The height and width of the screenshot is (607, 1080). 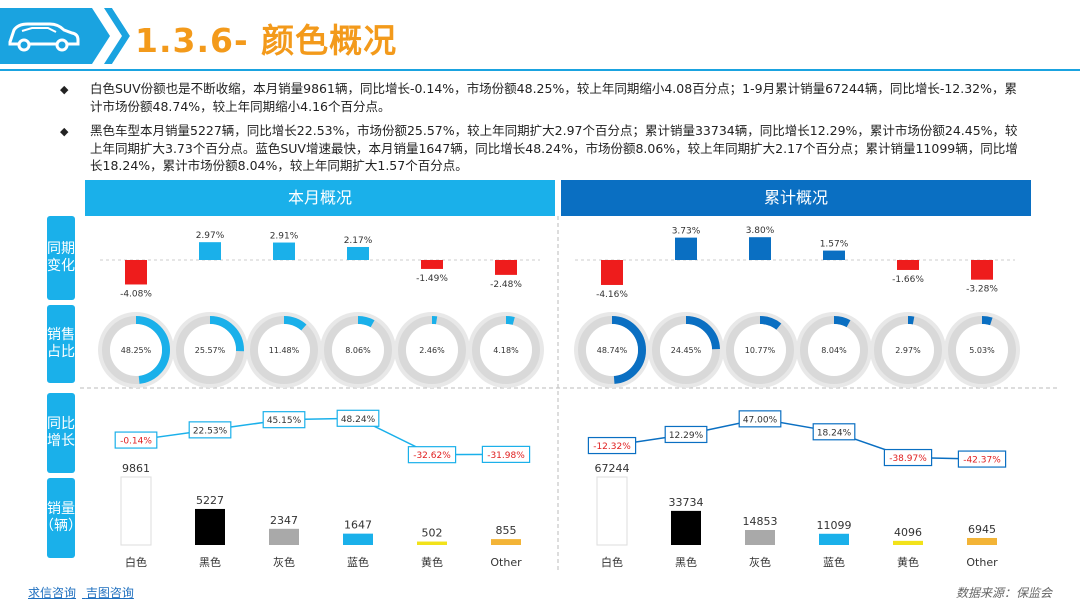 What do you see at coordinates (44, 37) in the screenshot?
I see `car-icon` at bounding box center [44, 37].